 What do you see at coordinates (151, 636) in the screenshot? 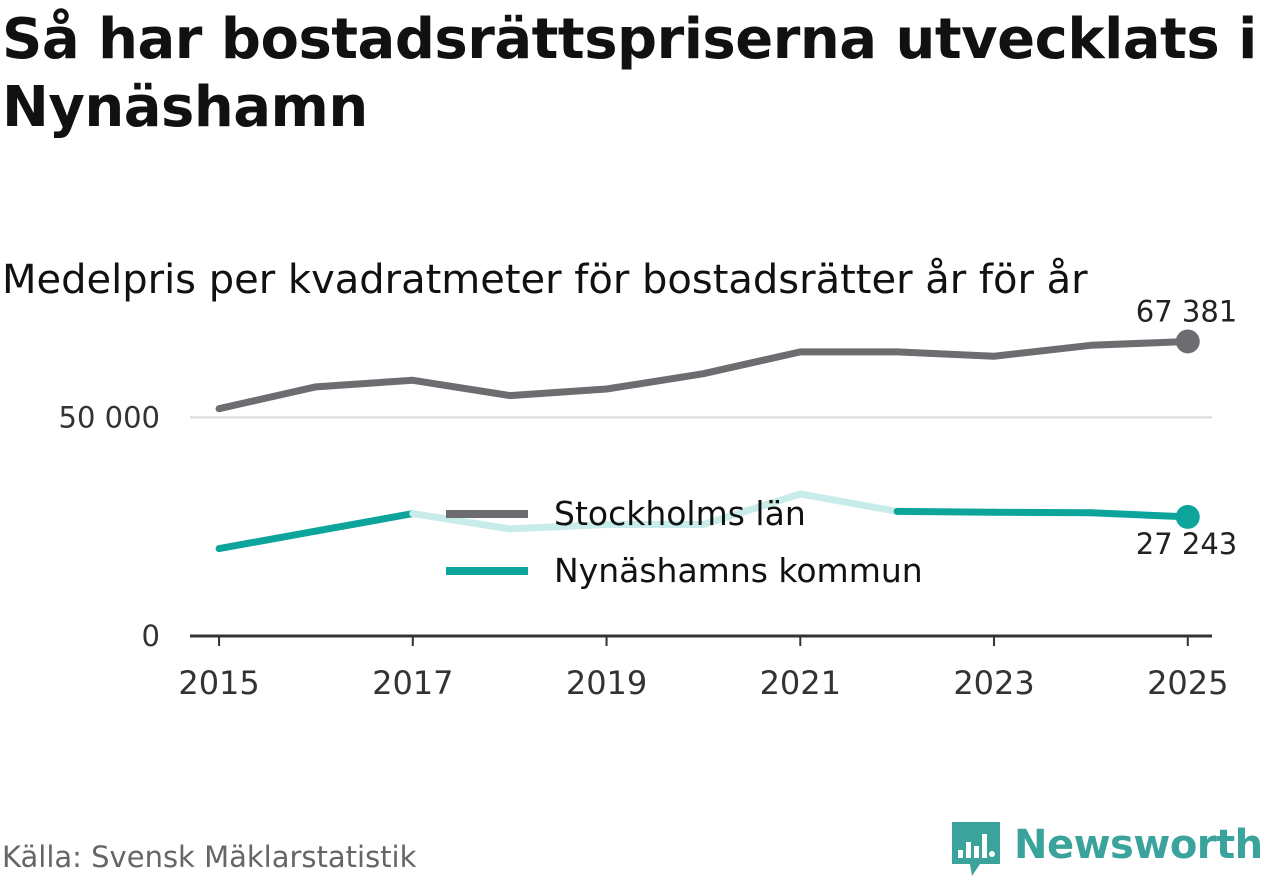
I see `y-tick-label: 0` at bounding box center [151, 636].